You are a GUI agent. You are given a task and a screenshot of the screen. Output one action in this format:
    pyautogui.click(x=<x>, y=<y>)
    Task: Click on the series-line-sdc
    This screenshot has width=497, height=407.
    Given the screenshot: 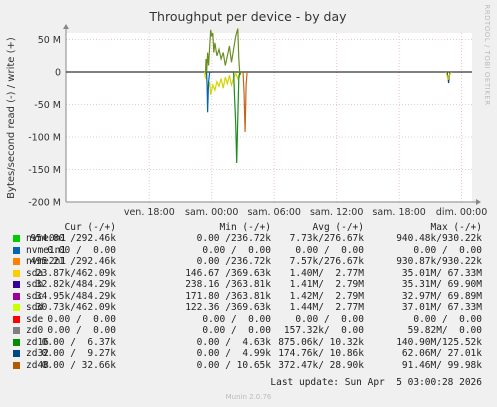 What is the action you would take?
    pyautogui.click(x=222, y=52)
    